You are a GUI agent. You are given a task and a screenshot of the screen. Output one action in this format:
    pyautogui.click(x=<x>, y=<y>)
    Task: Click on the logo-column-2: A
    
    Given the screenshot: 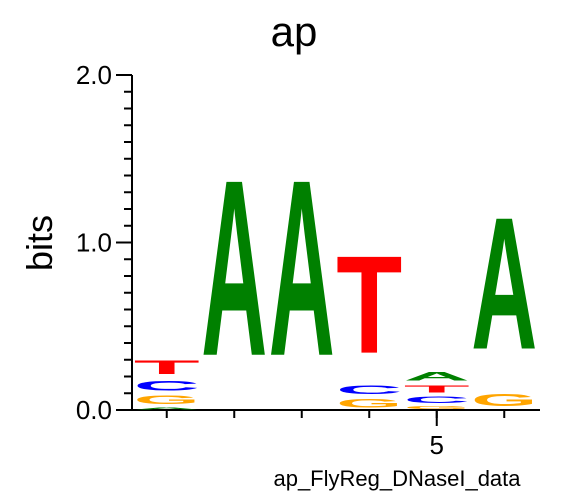 What is the action you would take?
    pyautogui.click(x=234, y=269)
    